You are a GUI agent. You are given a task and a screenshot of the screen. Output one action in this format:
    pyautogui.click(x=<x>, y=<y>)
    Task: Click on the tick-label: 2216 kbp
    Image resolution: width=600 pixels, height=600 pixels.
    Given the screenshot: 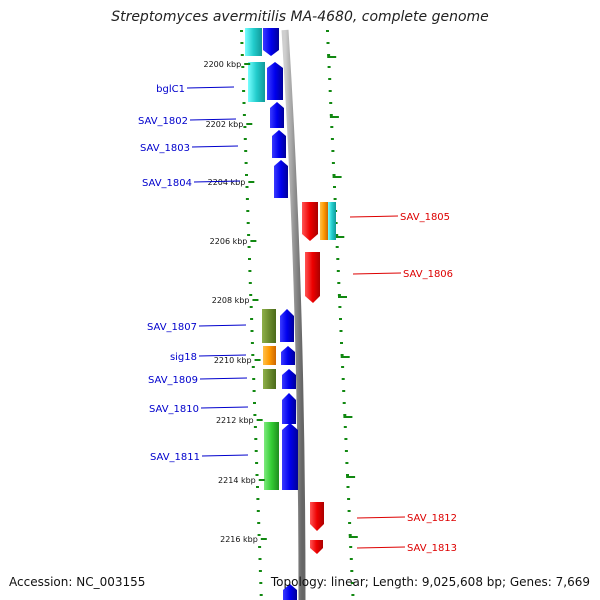 What is the action you would take?
    pyautogui.click(x=239, y=539)
    